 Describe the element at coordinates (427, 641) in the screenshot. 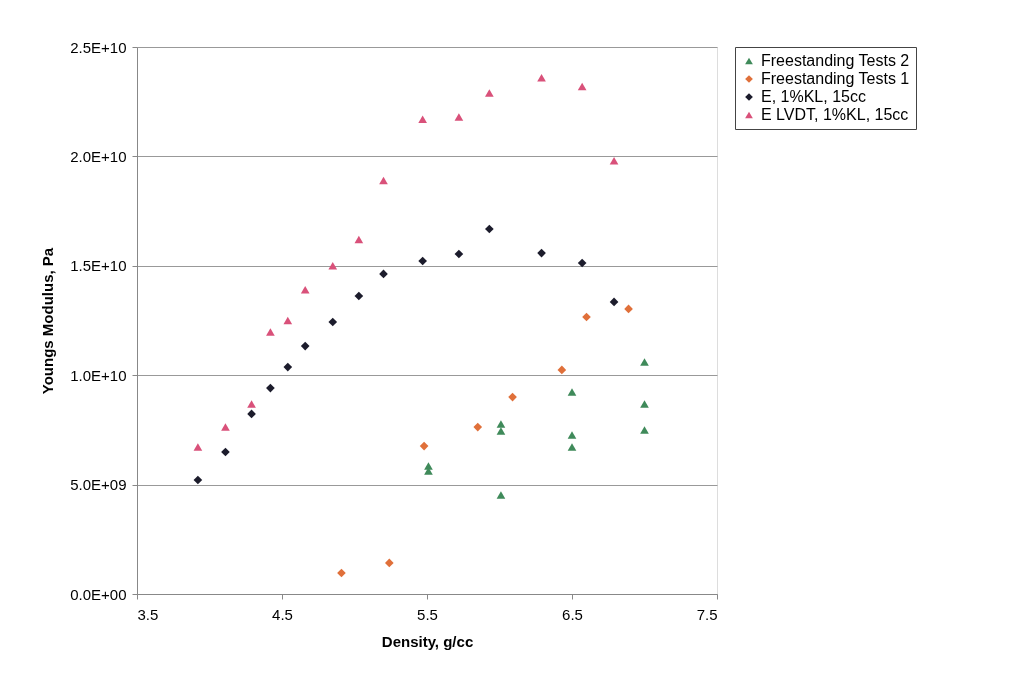

I see `x-axis-title: Density, g/cc` at that location.